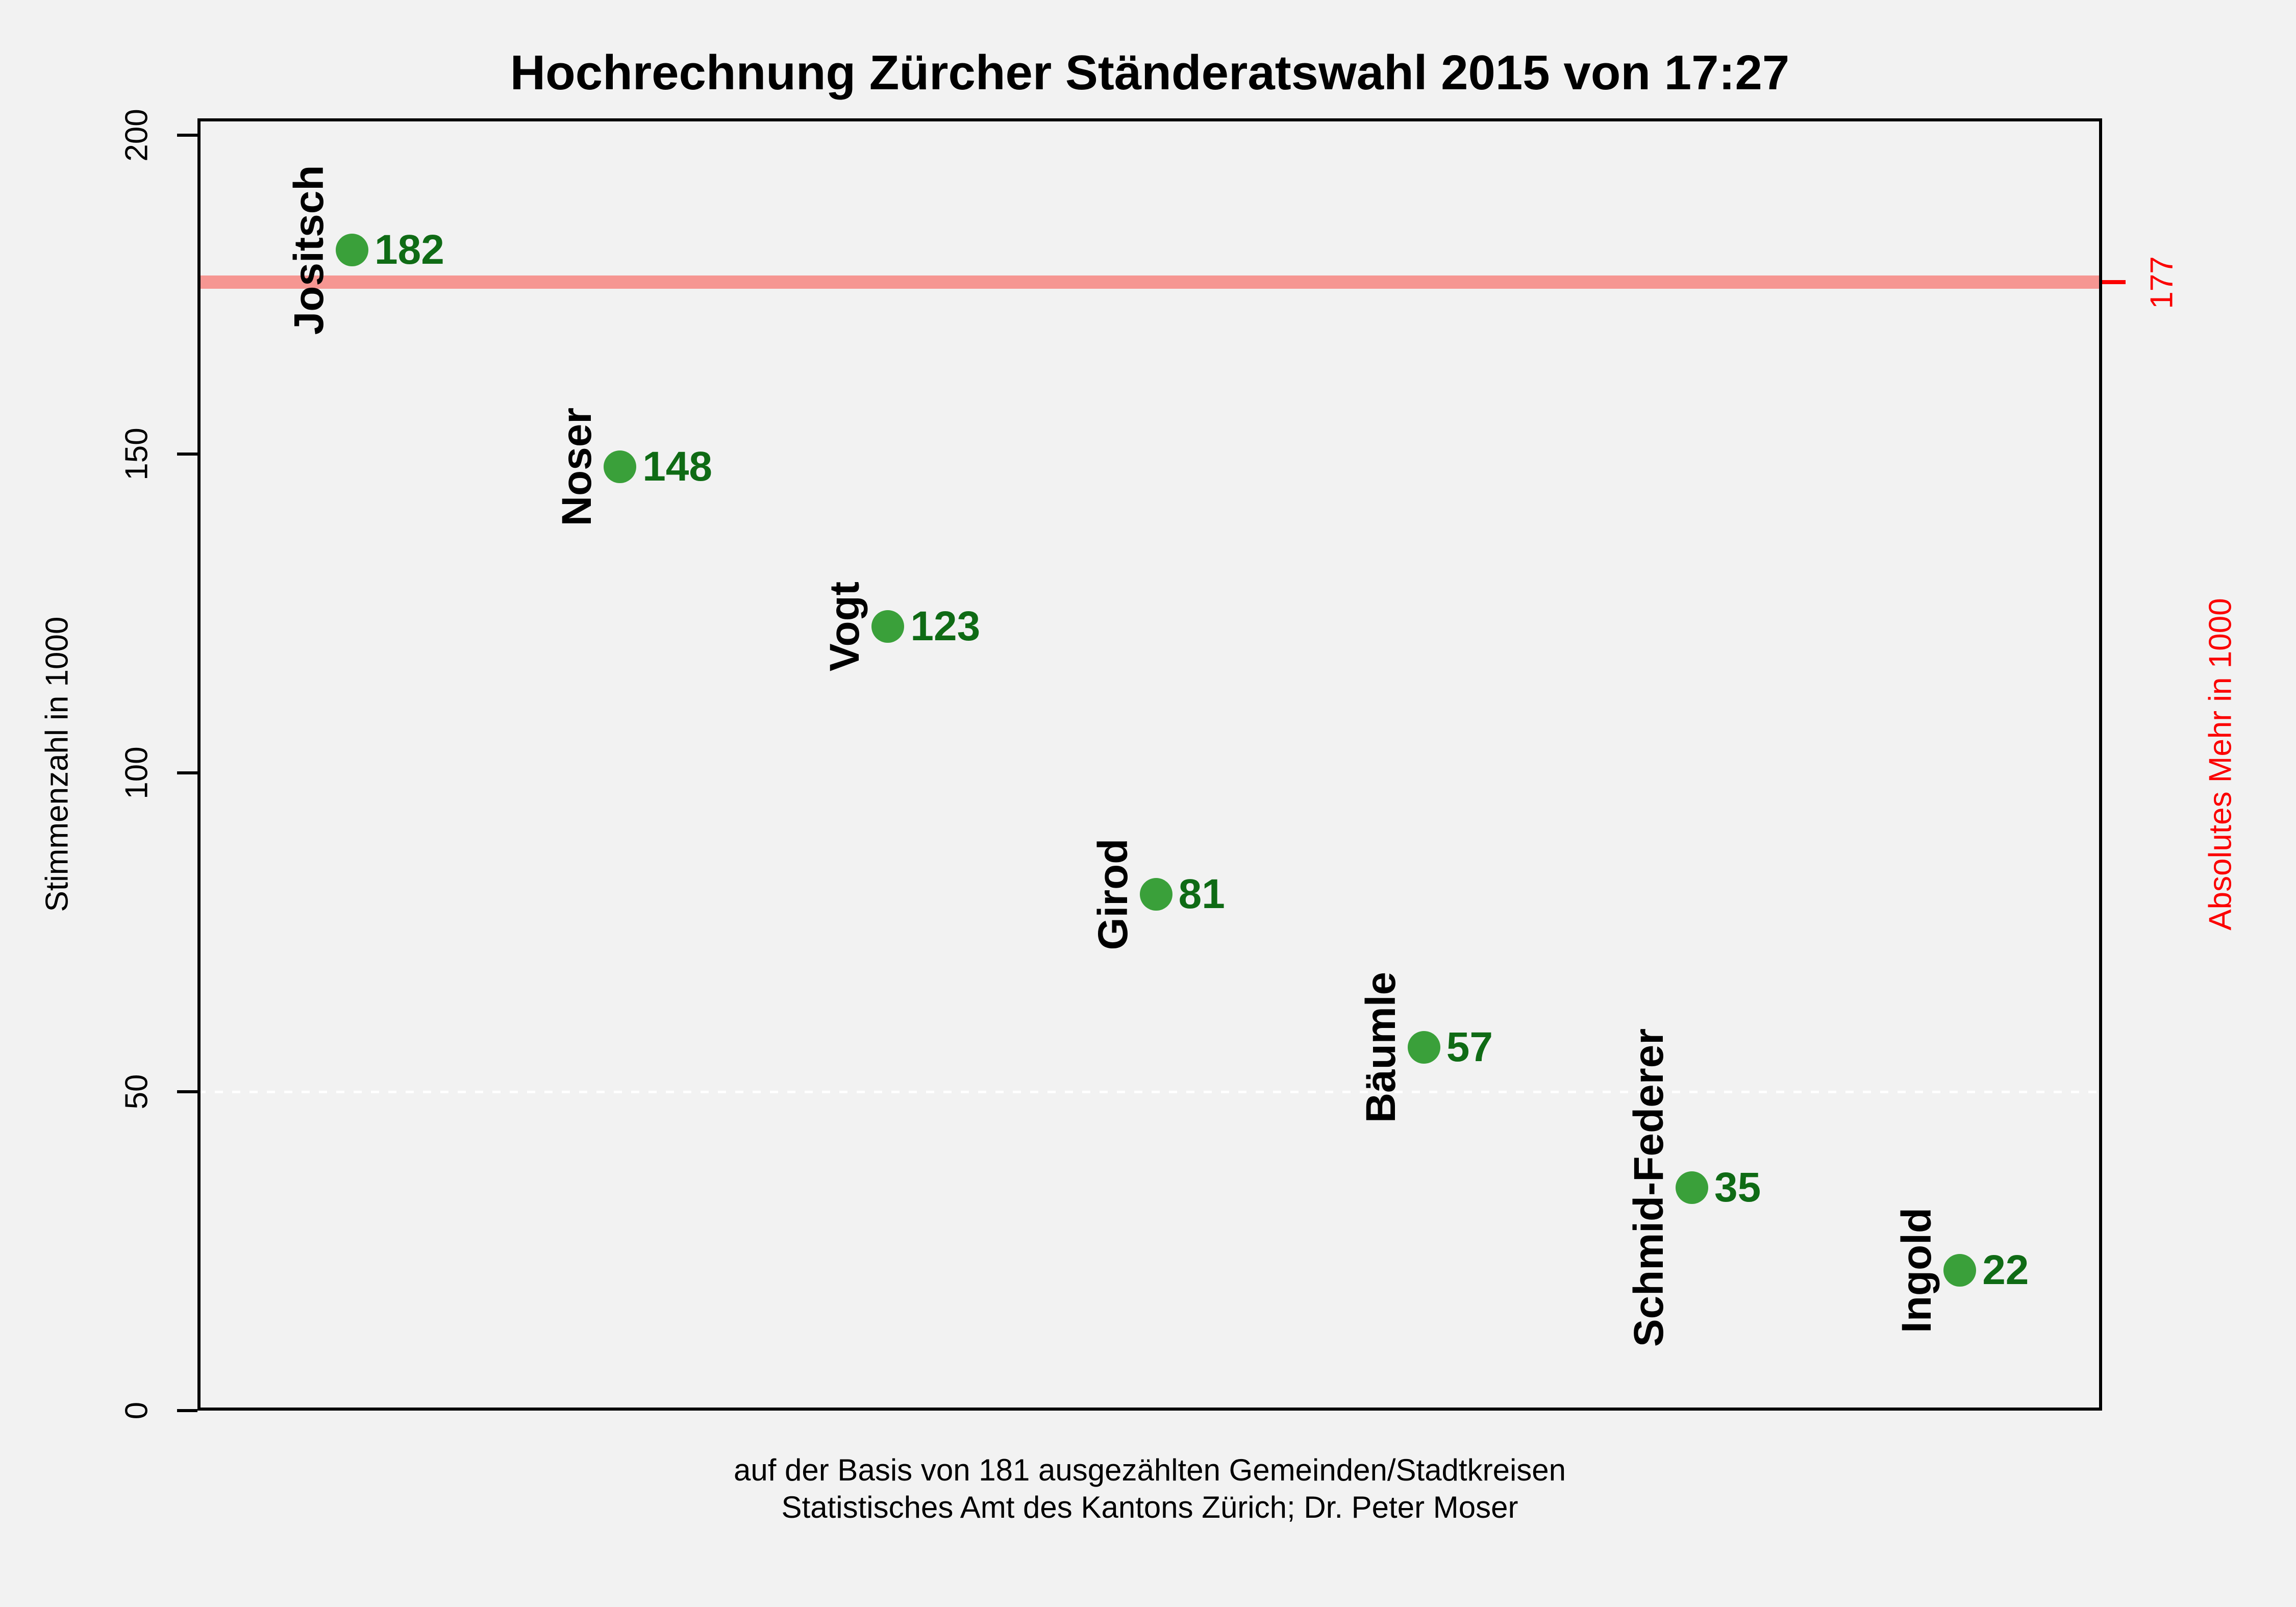 This screenshot has height=1607, width=2296. I want to click on value-label: 182, so click(410, 250).